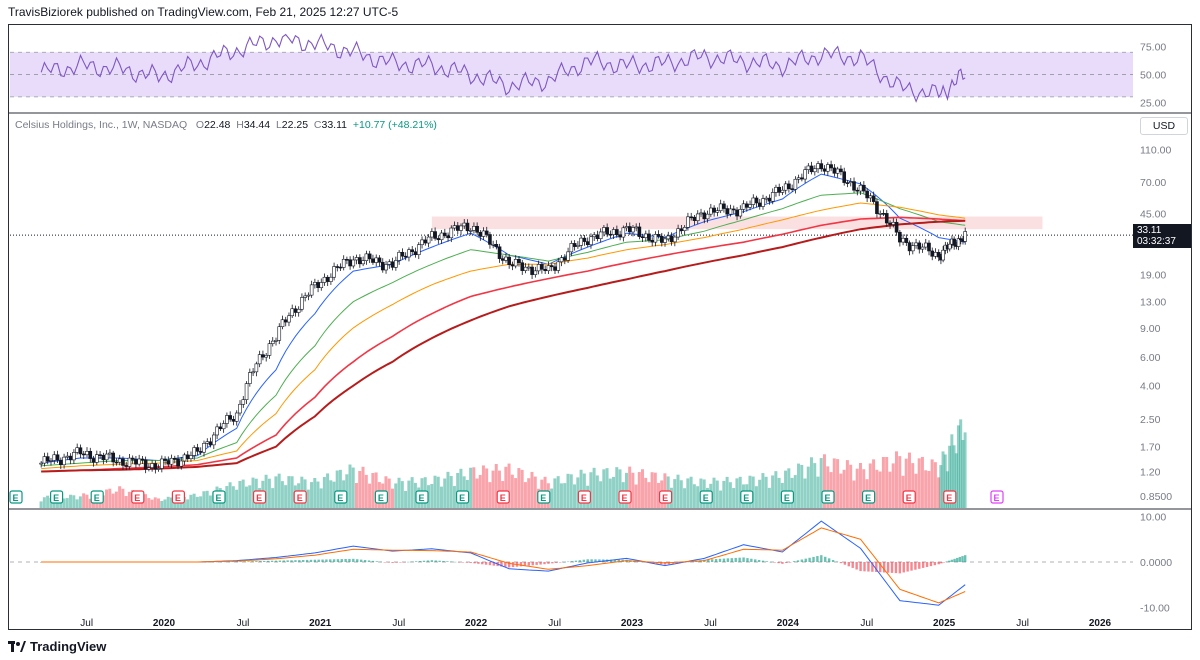 Image resolution: width=1200 pixels, height=660 pixels. I want to click on tradingview-logo: TradingView, so click(57, 646).